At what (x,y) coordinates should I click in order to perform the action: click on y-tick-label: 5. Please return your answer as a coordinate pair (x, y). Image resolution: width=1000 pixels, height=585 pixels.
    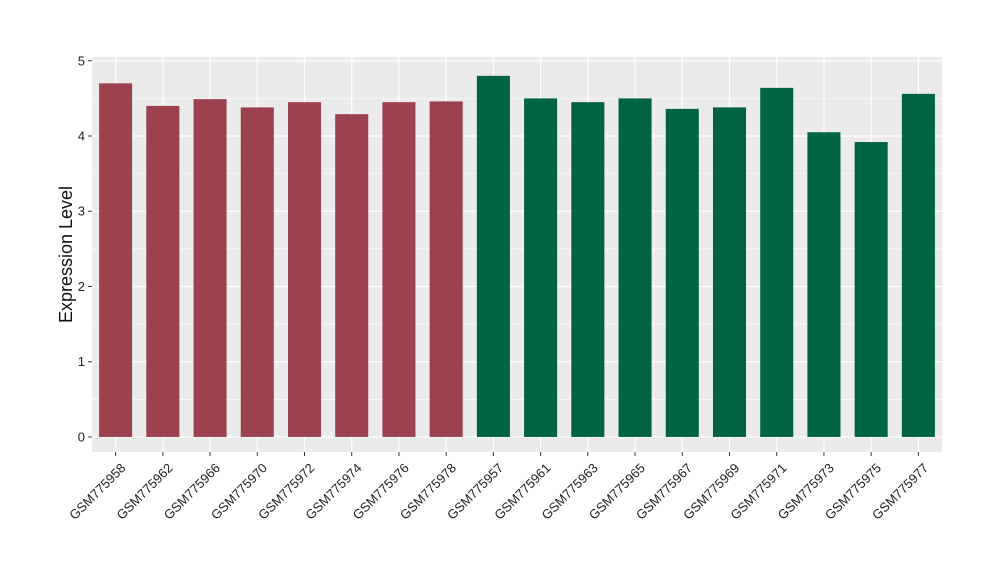
    Looking at the image, I should click on (81, 60).